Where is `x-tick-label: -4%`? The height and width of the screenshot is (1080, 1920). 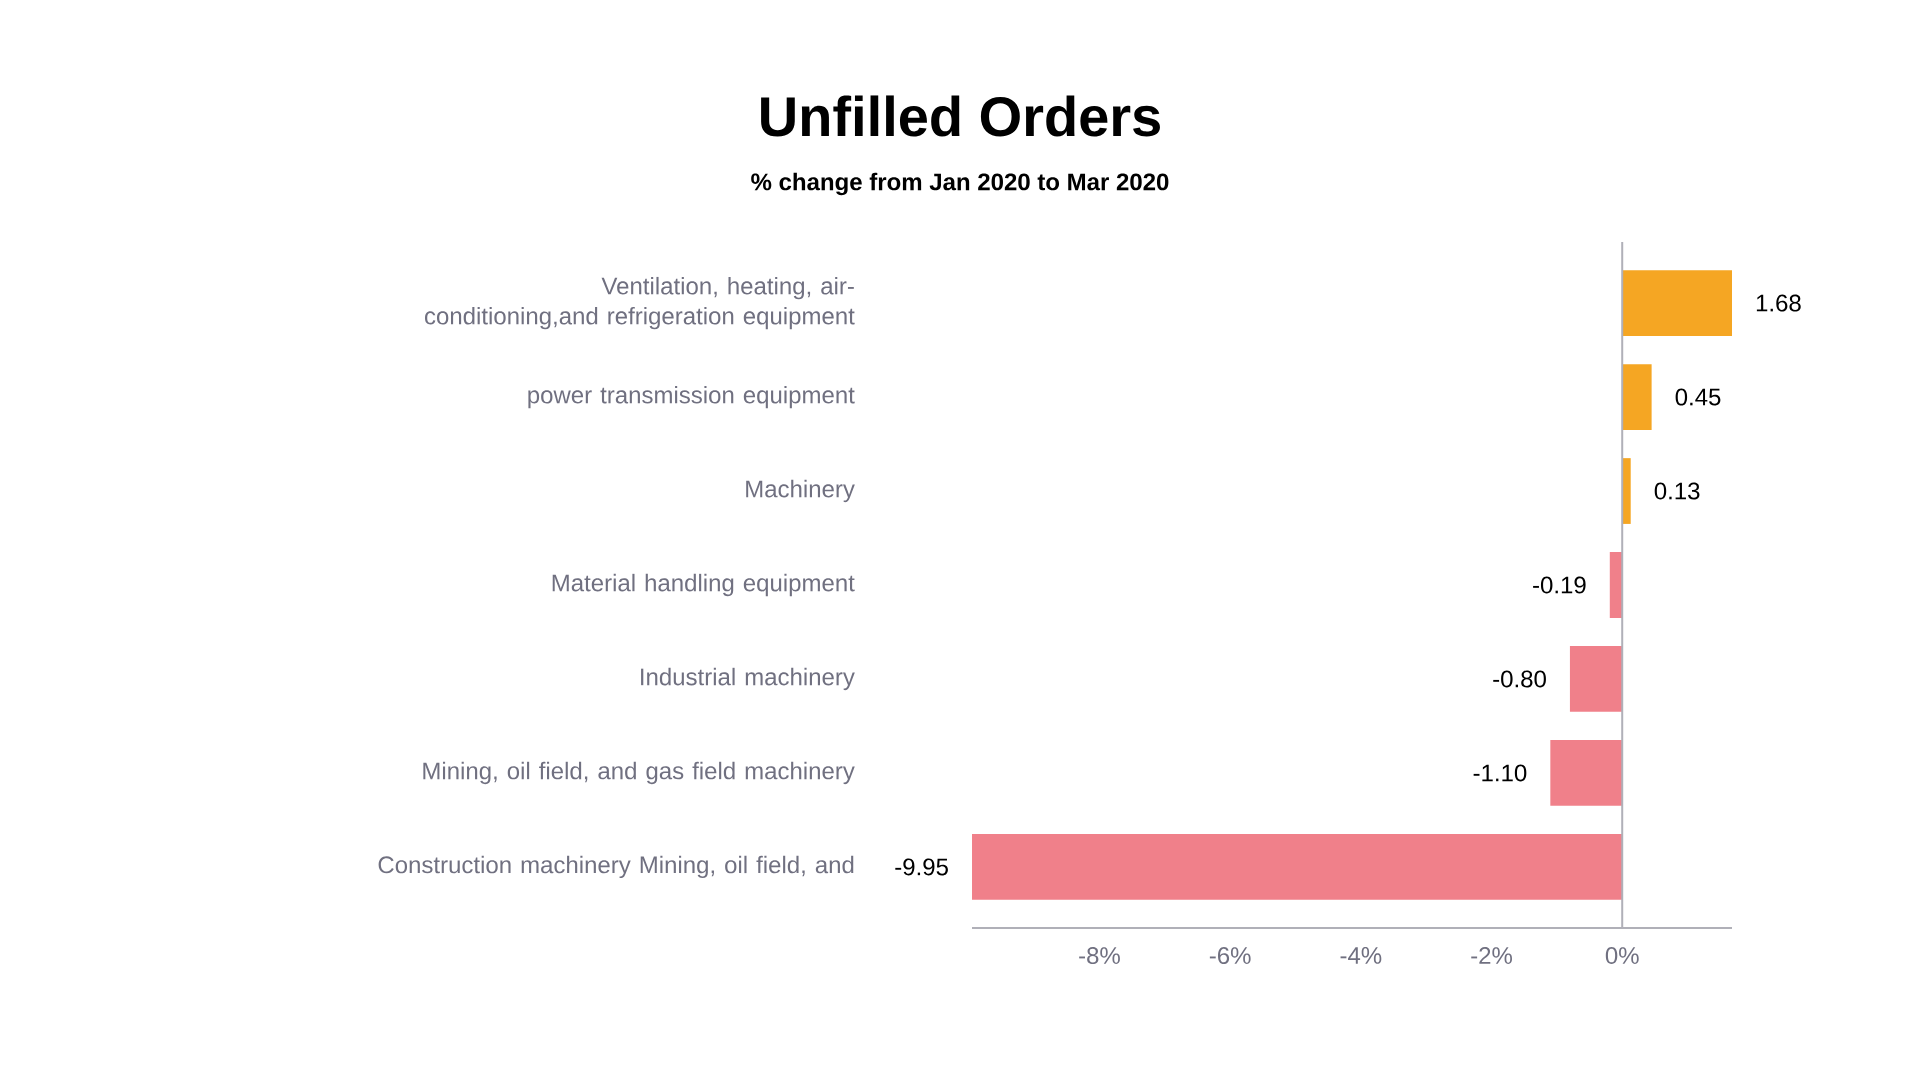
x-tick-label: -4% is located at coordinates (1361, 955).